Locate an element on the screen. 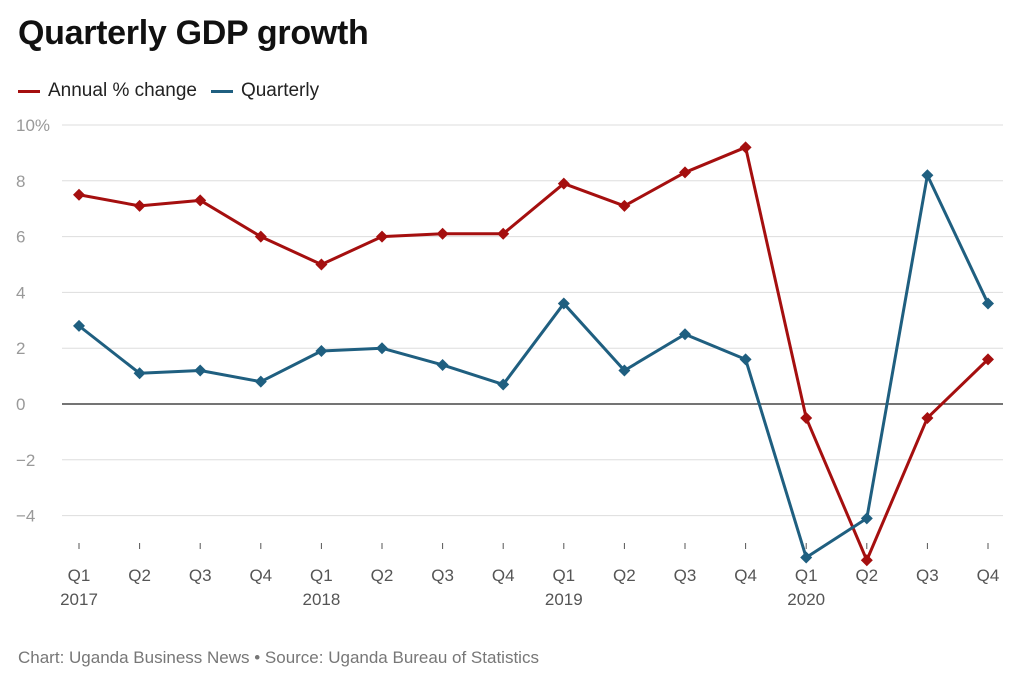 The width and height of the screenshot is (1024, 694). legend: Annual % change Quarterly is located at coordinates (175, 91).